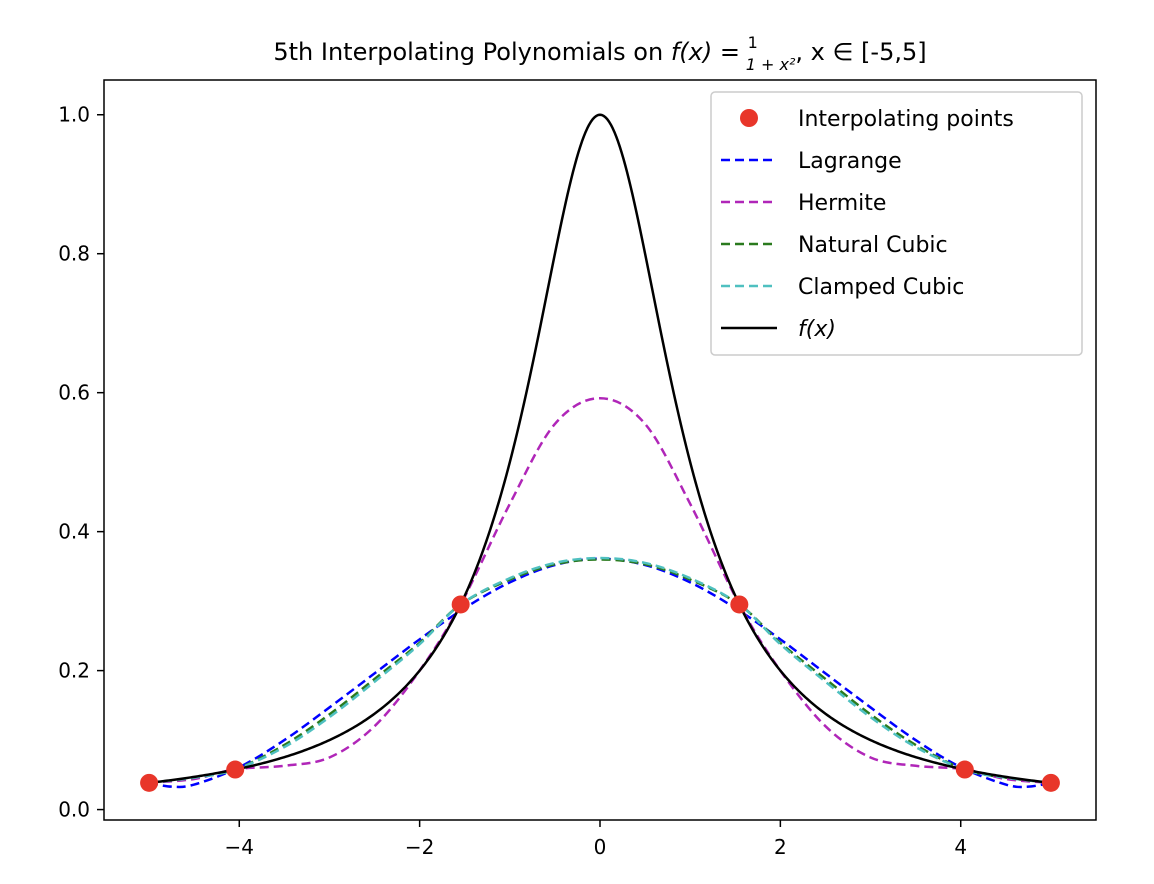  What do you see at coordinates (81, 462) in the screenshot?
I see `y-axis: 0.0 0.2 0.4 0.6 0.8 1.0` at bounding box center [81, 462].